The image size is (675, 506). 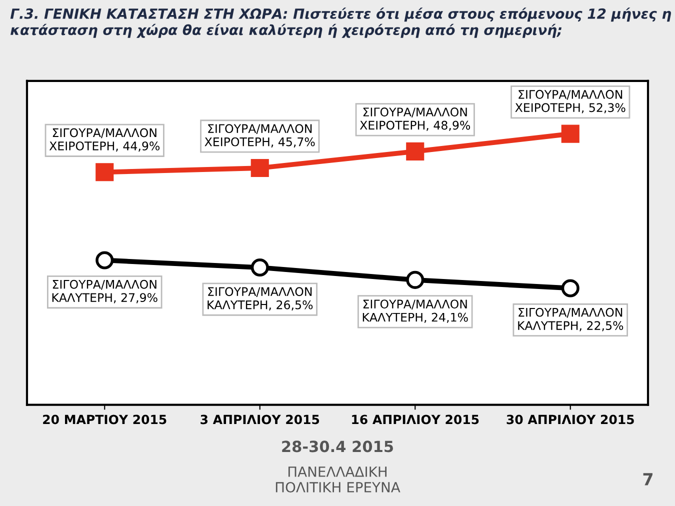 What do you see at coordinates (647, 479) in the screenshot?
I see `text: 7` at bounding box center [647, 479].